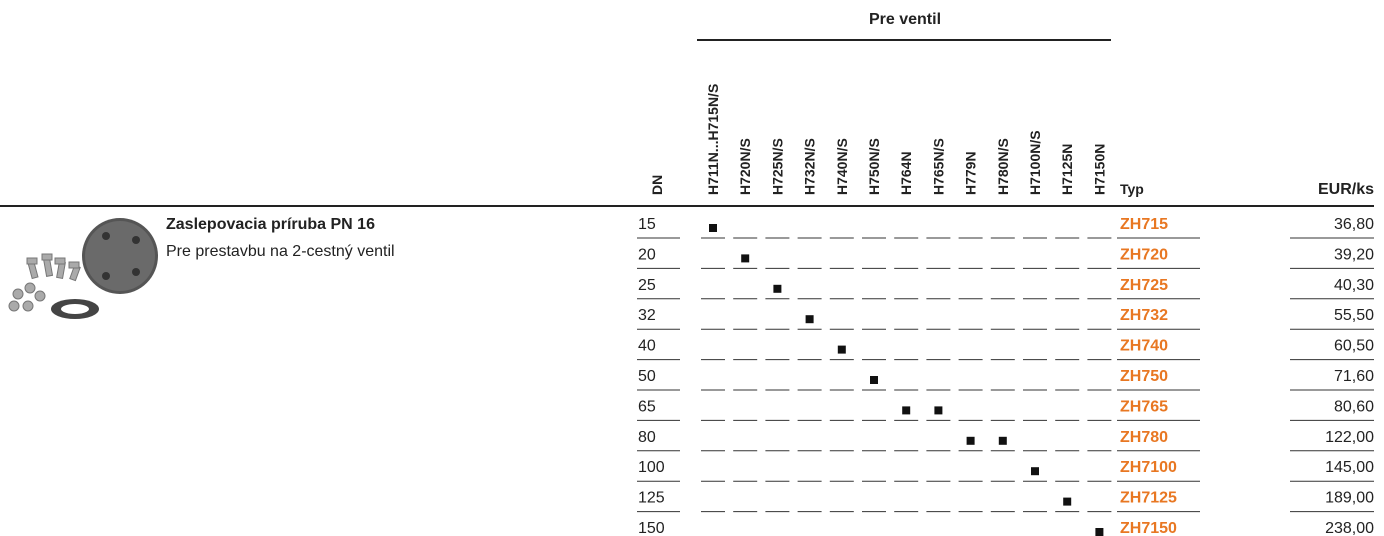  What do you see at coordinates (1067, 169) in the screenshot?
I see `valve-header: H7125N` at bounding box center [1067, 169].